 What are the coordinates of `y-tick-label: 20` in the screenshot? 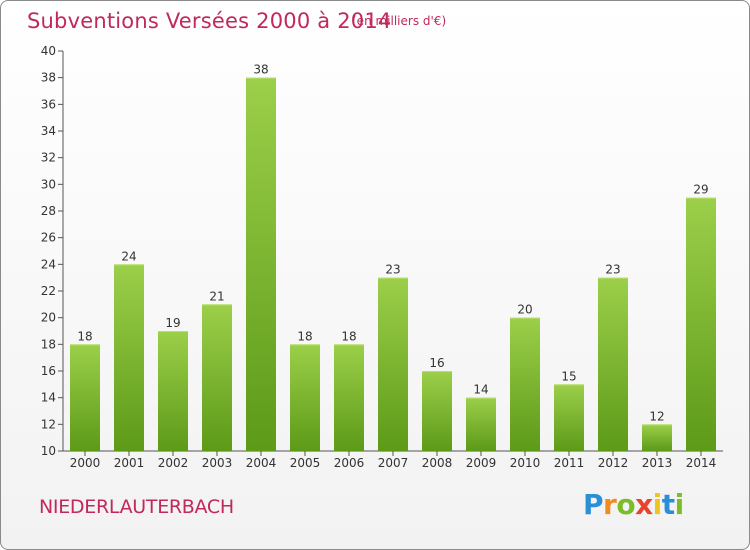 It's located at (48, 318).